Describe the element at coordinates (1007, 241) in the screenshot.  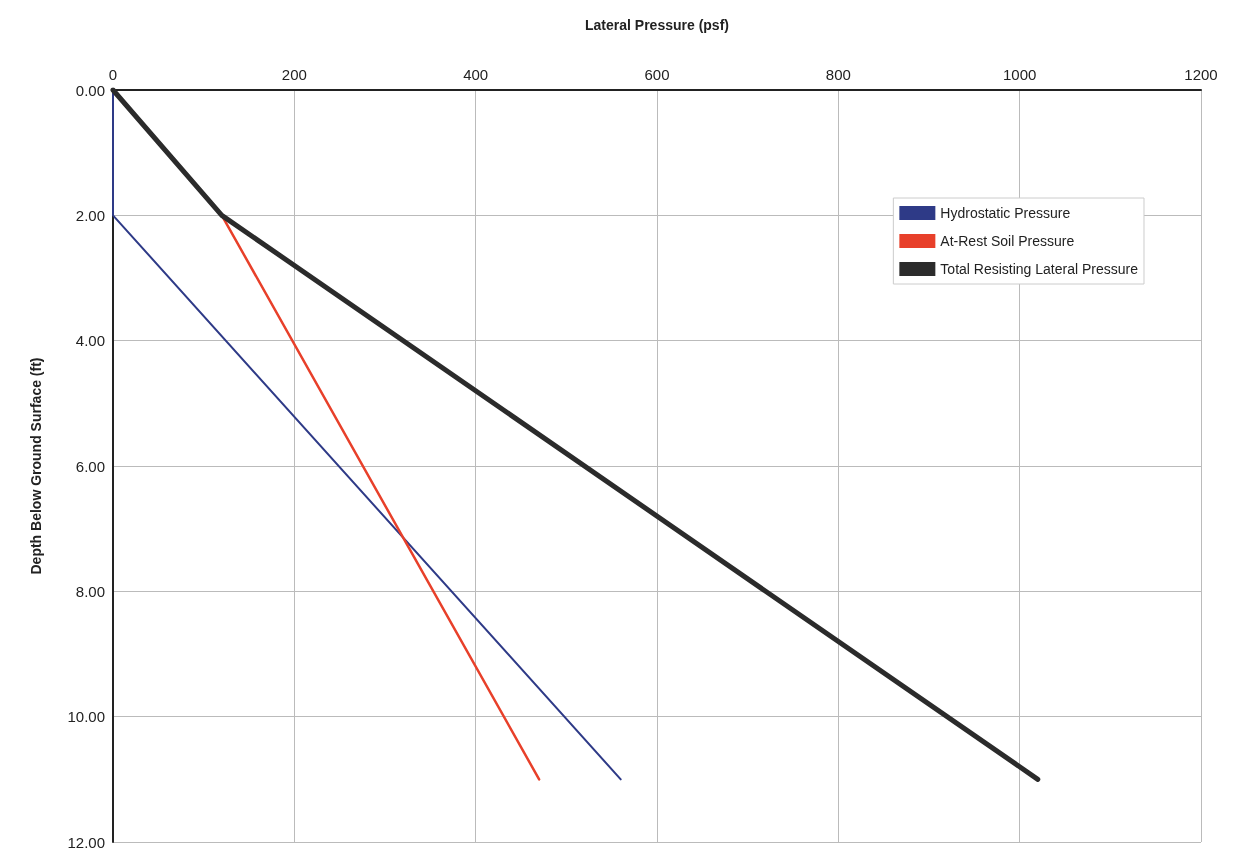
I see `legend-label: At-Rest Soil Pressure` at that location.